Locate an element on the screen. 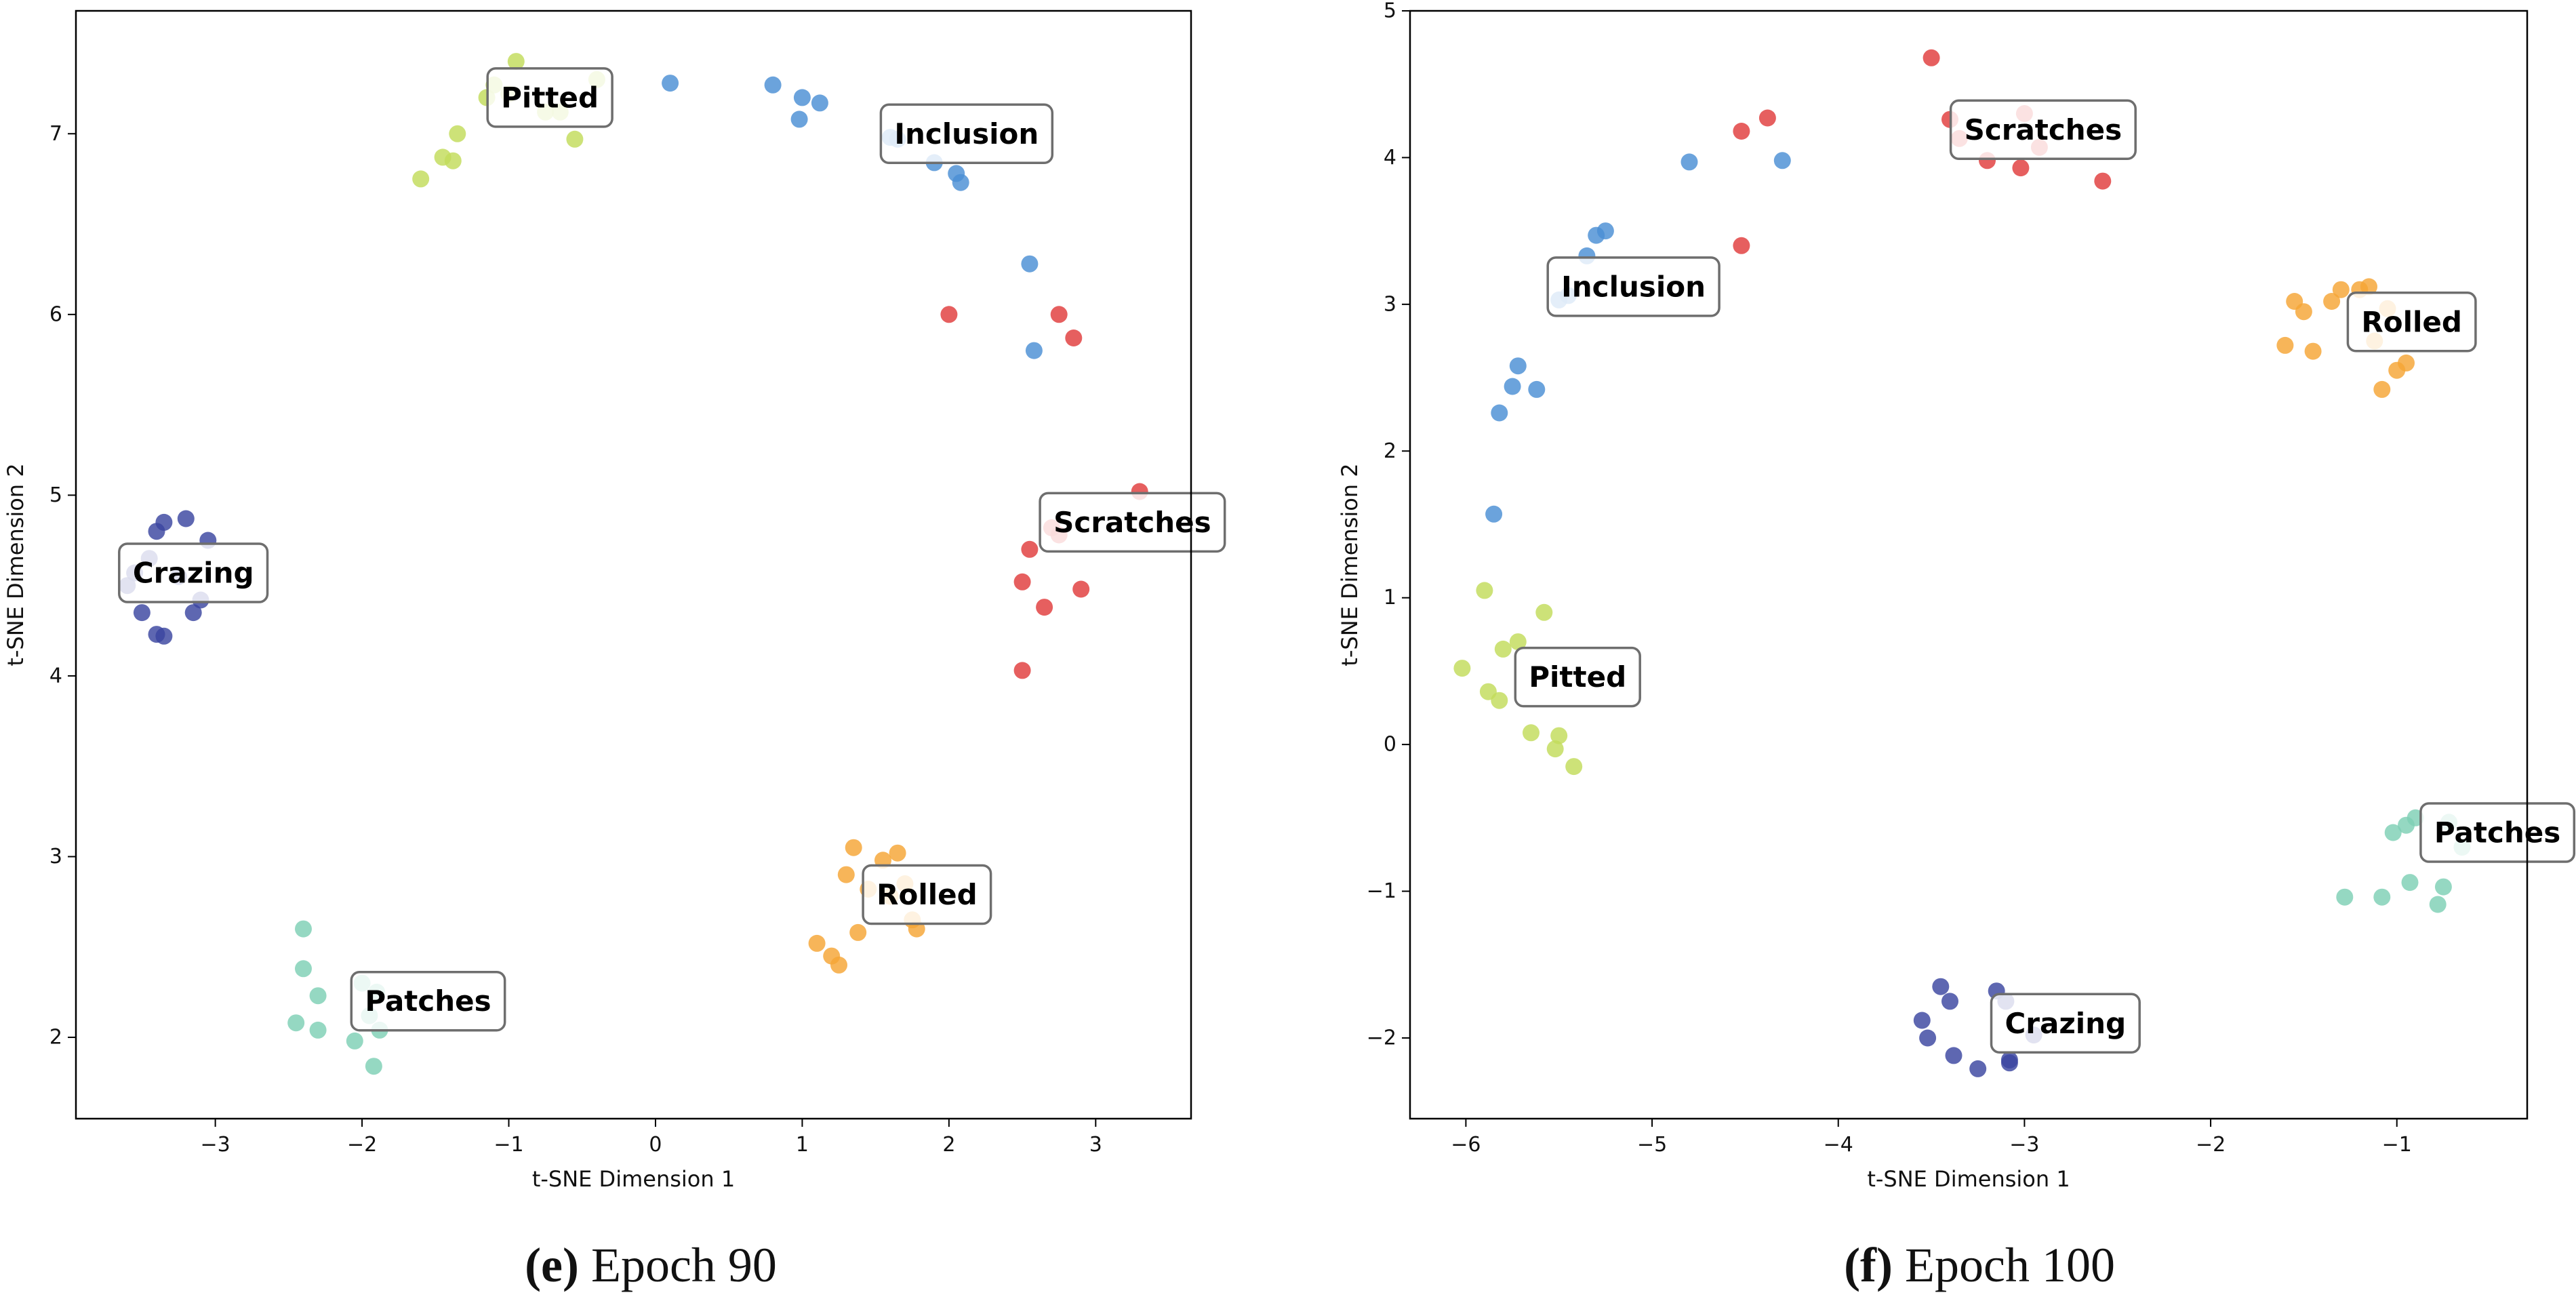  x-axis-label-epoch-100: t-SNE Dimension 1 is located at coordinates (1968, 1179).